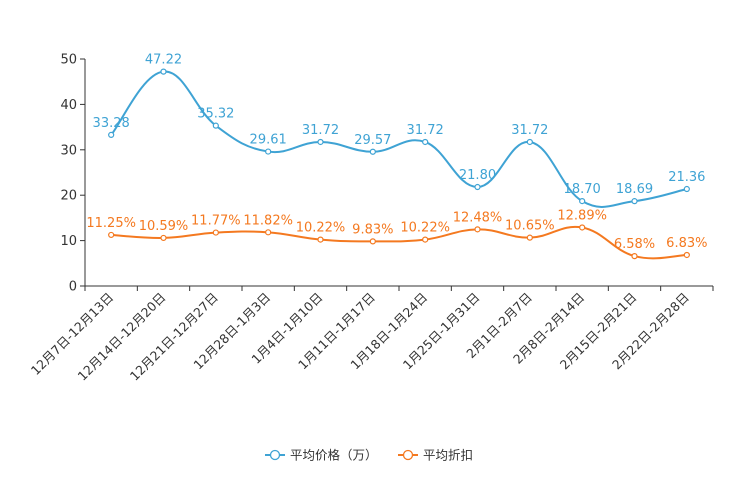  What do you see at coordinates (216, 221) in the screenshot?
I see `data-label: 11.77%` at bounding box center [216, 221].